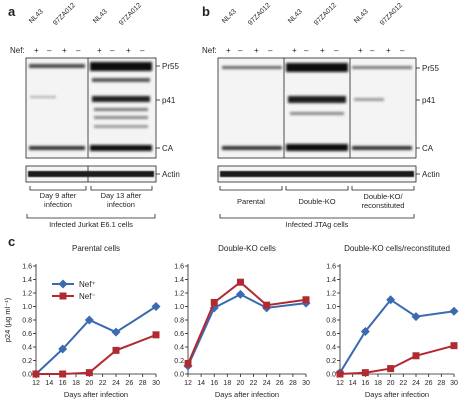 The image size is (463, 407). What do you see at coordinates (429, 383) in the screenshot?
I see `x-tick-label: 26` at bounding box center [429, 383].